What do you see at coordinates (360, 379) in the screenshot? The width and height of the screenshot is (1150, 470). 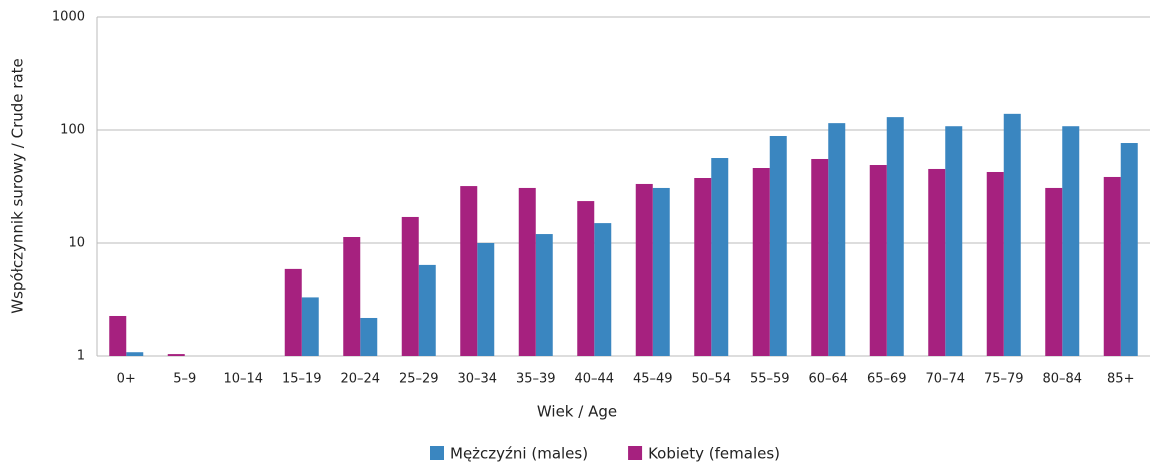 I see `x-tick-label: 20–24` at bounding box center [360, 379].